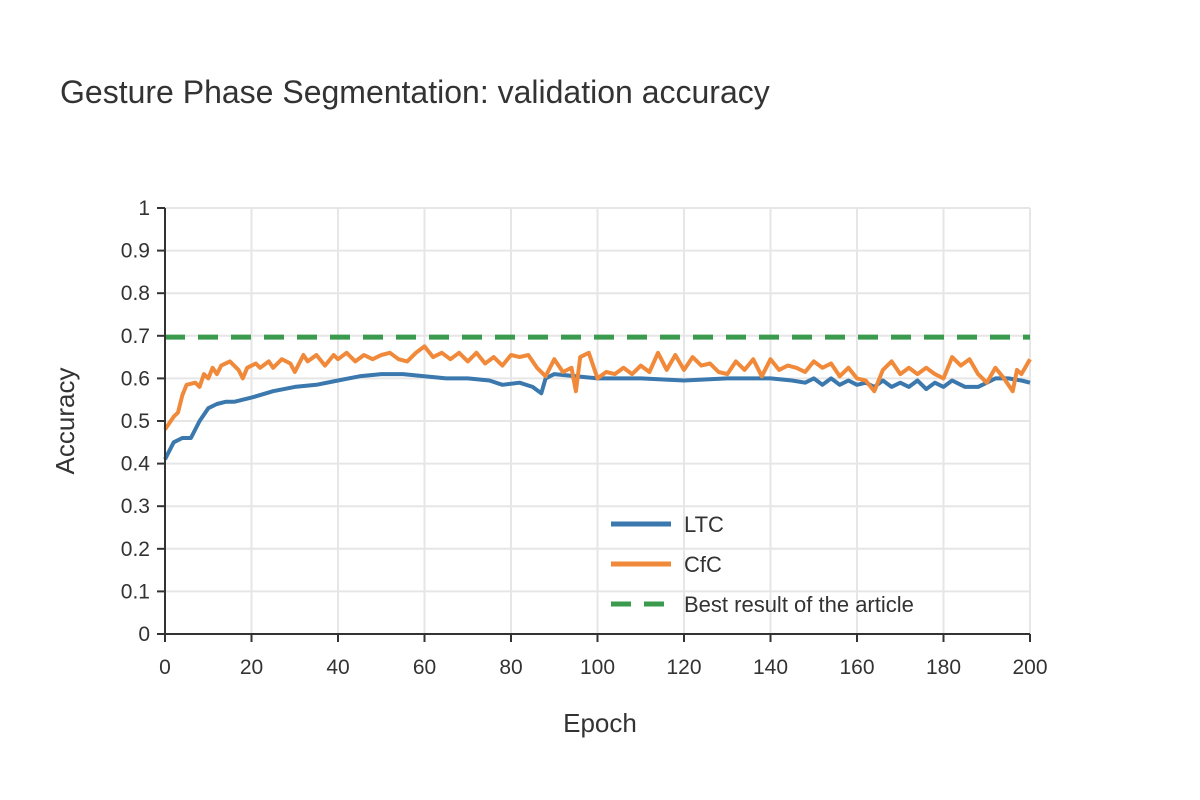 This screenshot has width=1200, height=800. Describe the element at coordinates (1029, 667) in the screenshot. I see `x-tick-label: 200` at that location.